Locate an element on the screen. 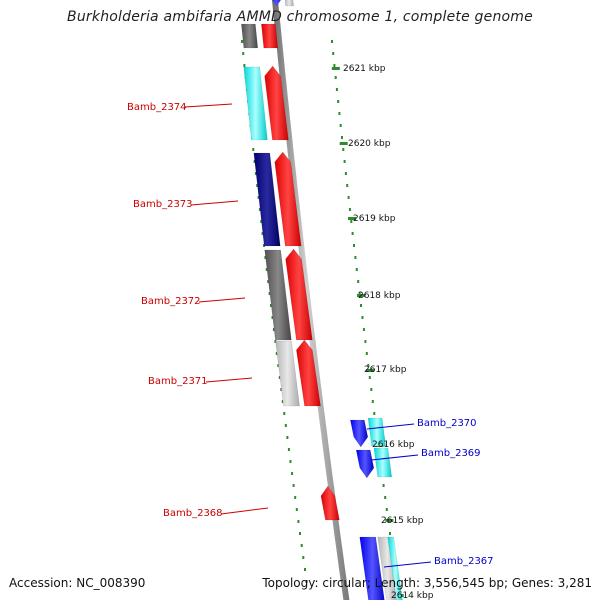  chromosome-backbone is located at coordinates (311, 300).